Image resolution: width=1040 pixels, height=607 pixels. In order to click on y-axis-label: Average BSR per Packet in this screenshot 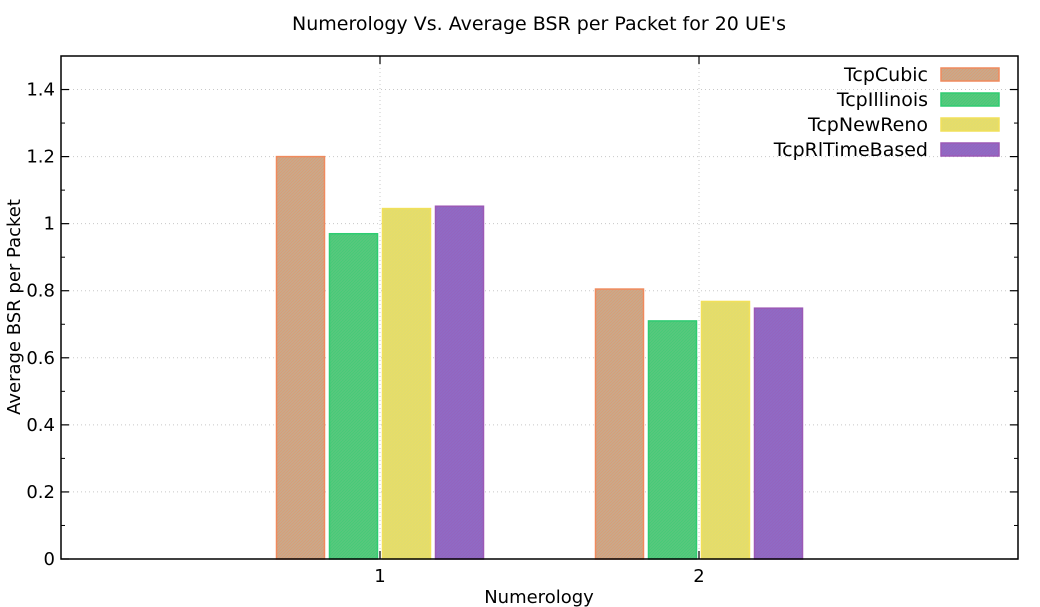, I will do `click(14, 307)`.